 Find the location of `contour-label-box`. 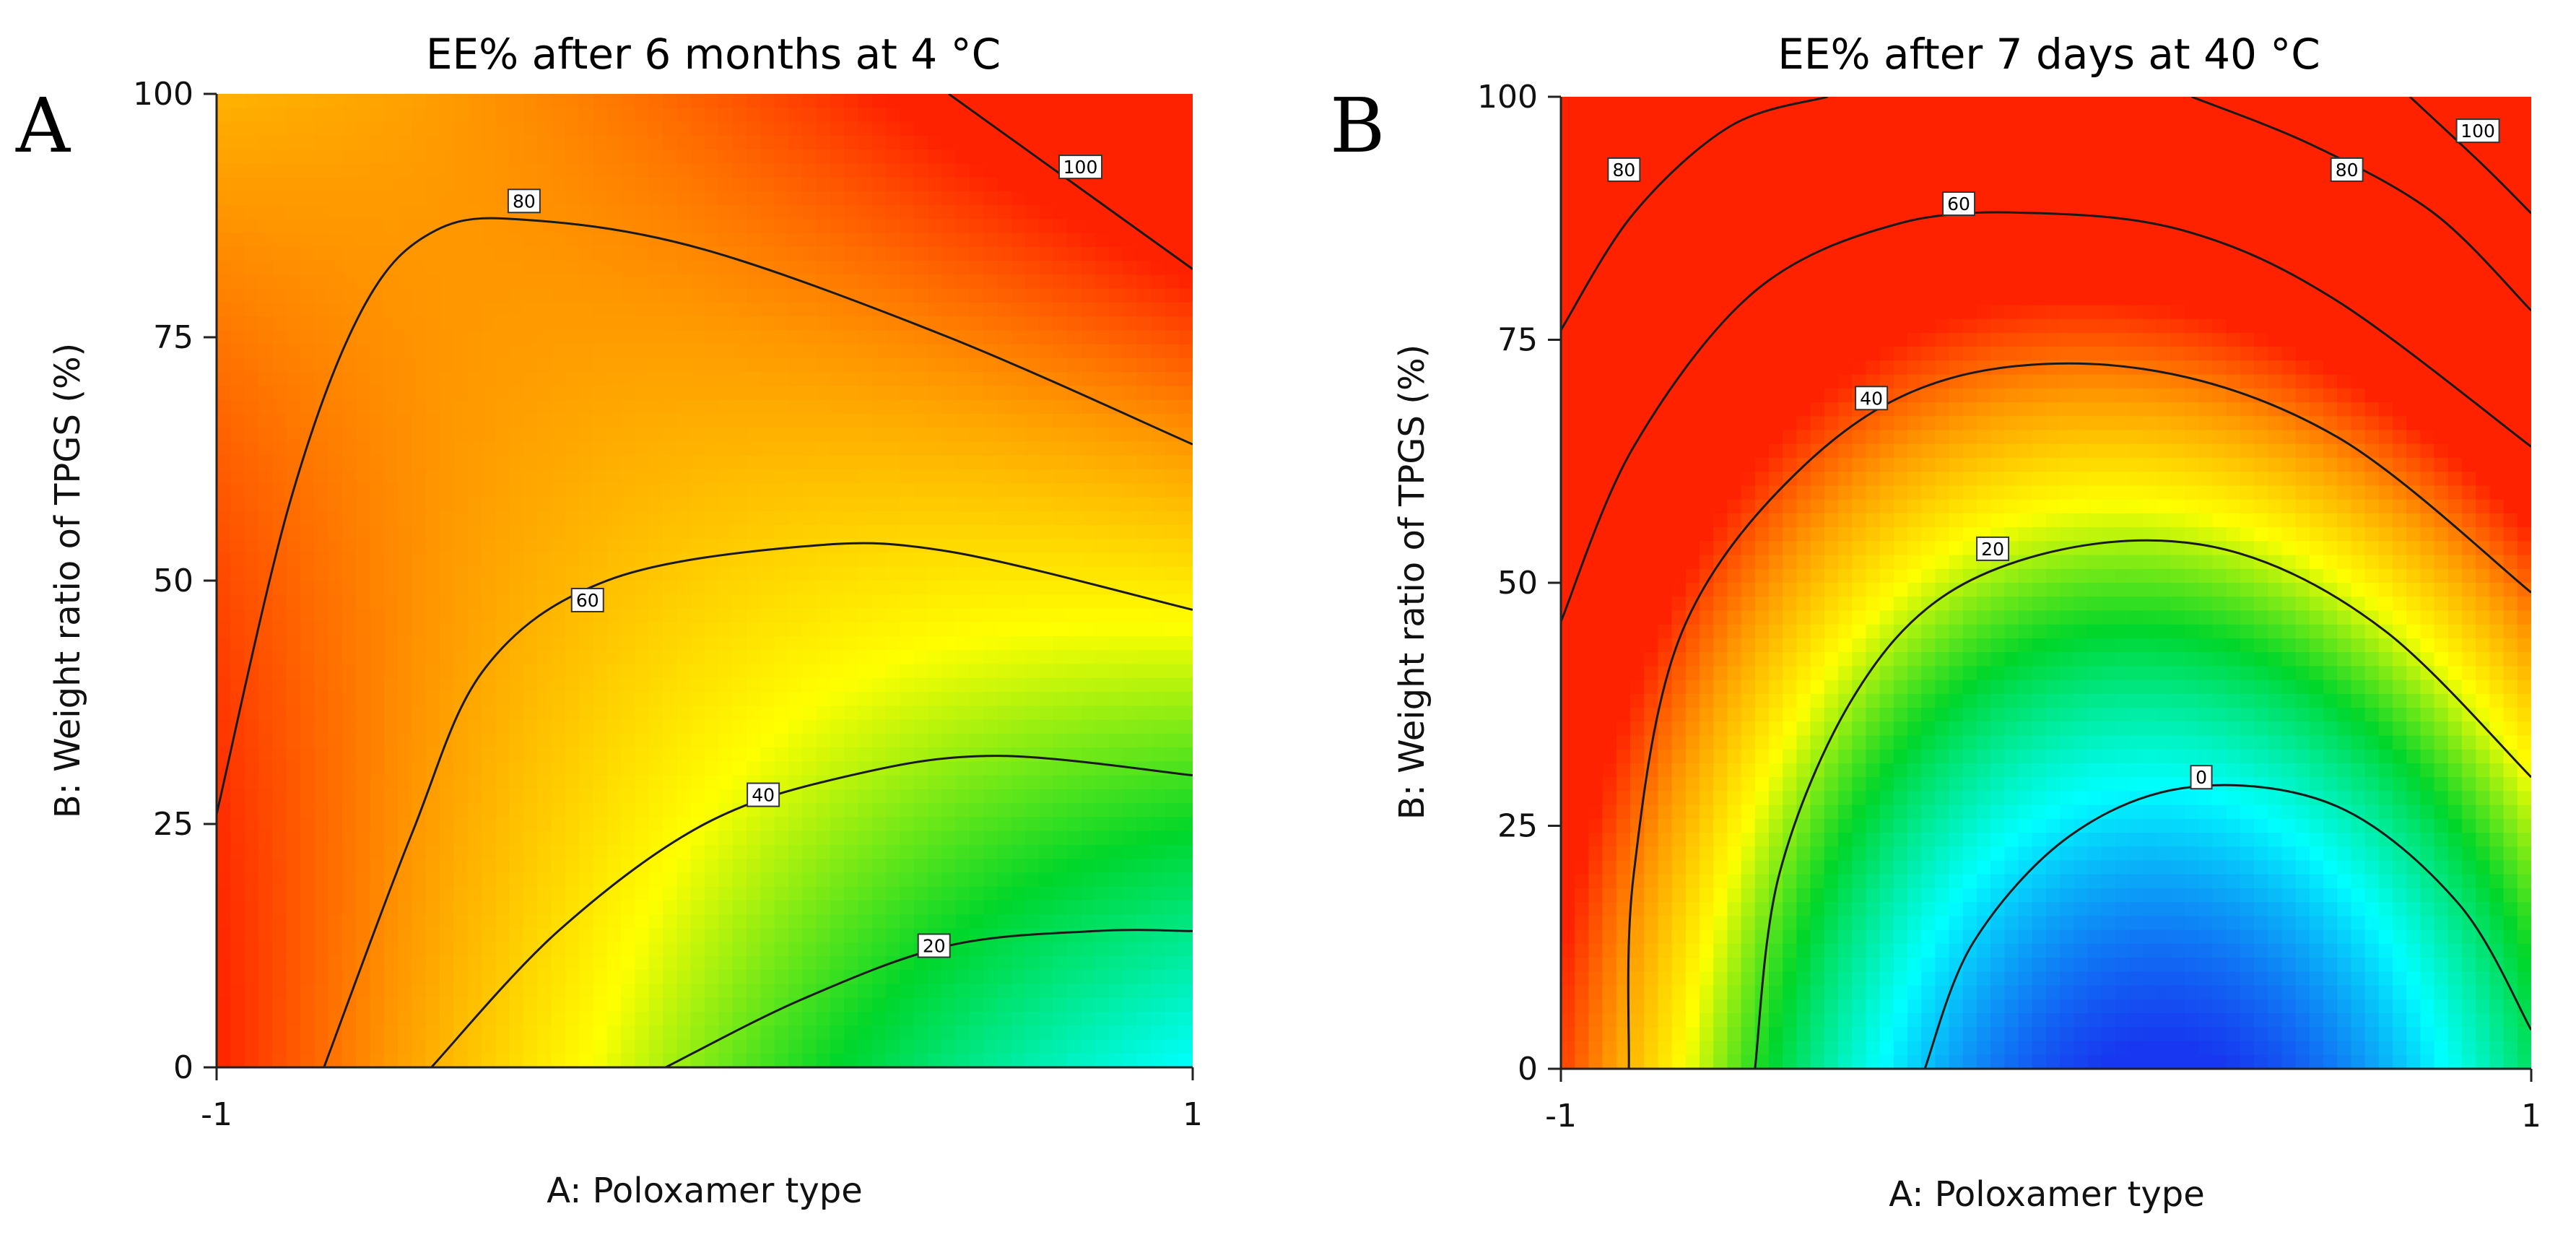

contour-label-box is located at coordinates (934, 945).